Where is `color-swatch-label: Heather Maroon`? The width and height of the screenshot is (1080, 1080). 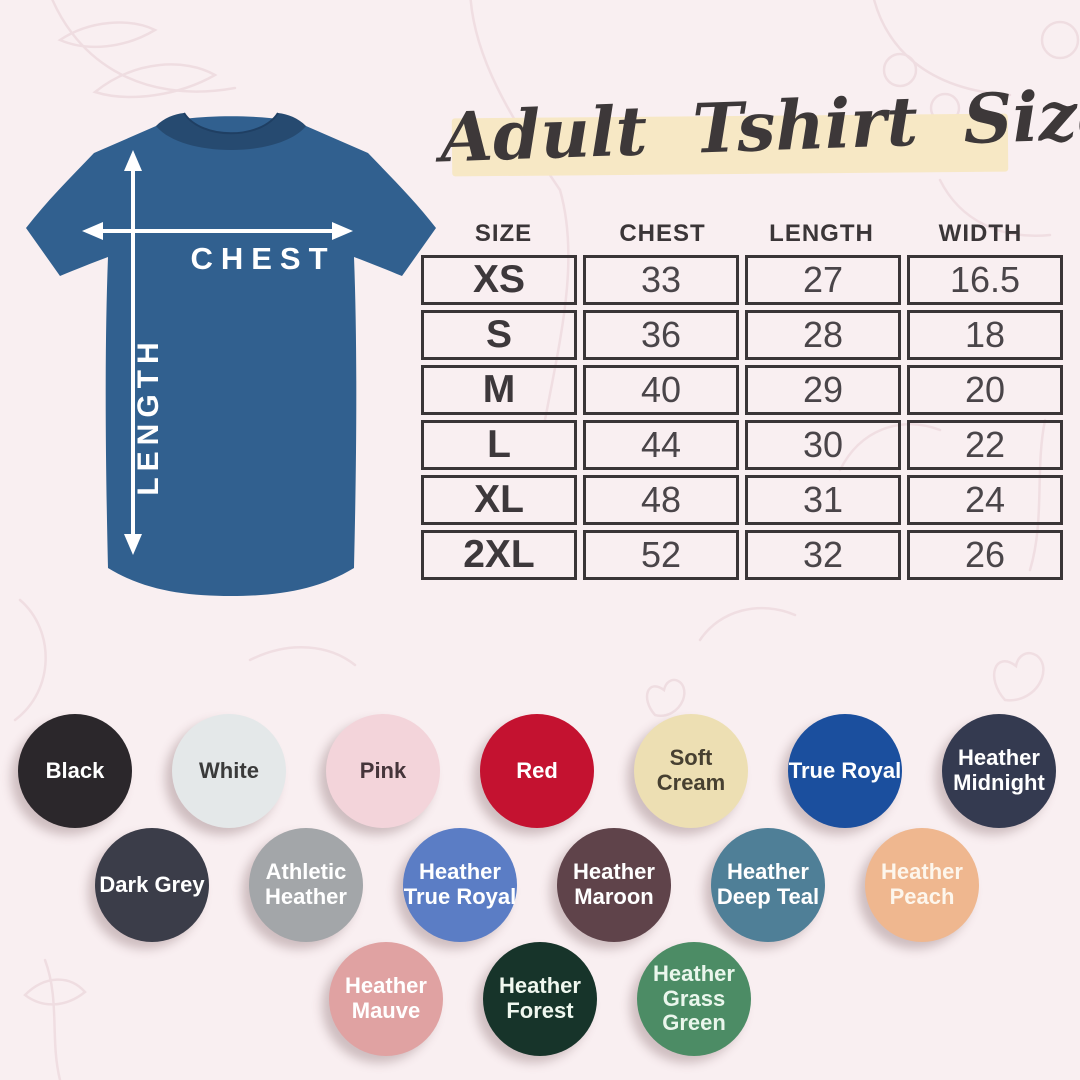
color-swatch-label: Heather Maroon is located at coordinates (614, 884).